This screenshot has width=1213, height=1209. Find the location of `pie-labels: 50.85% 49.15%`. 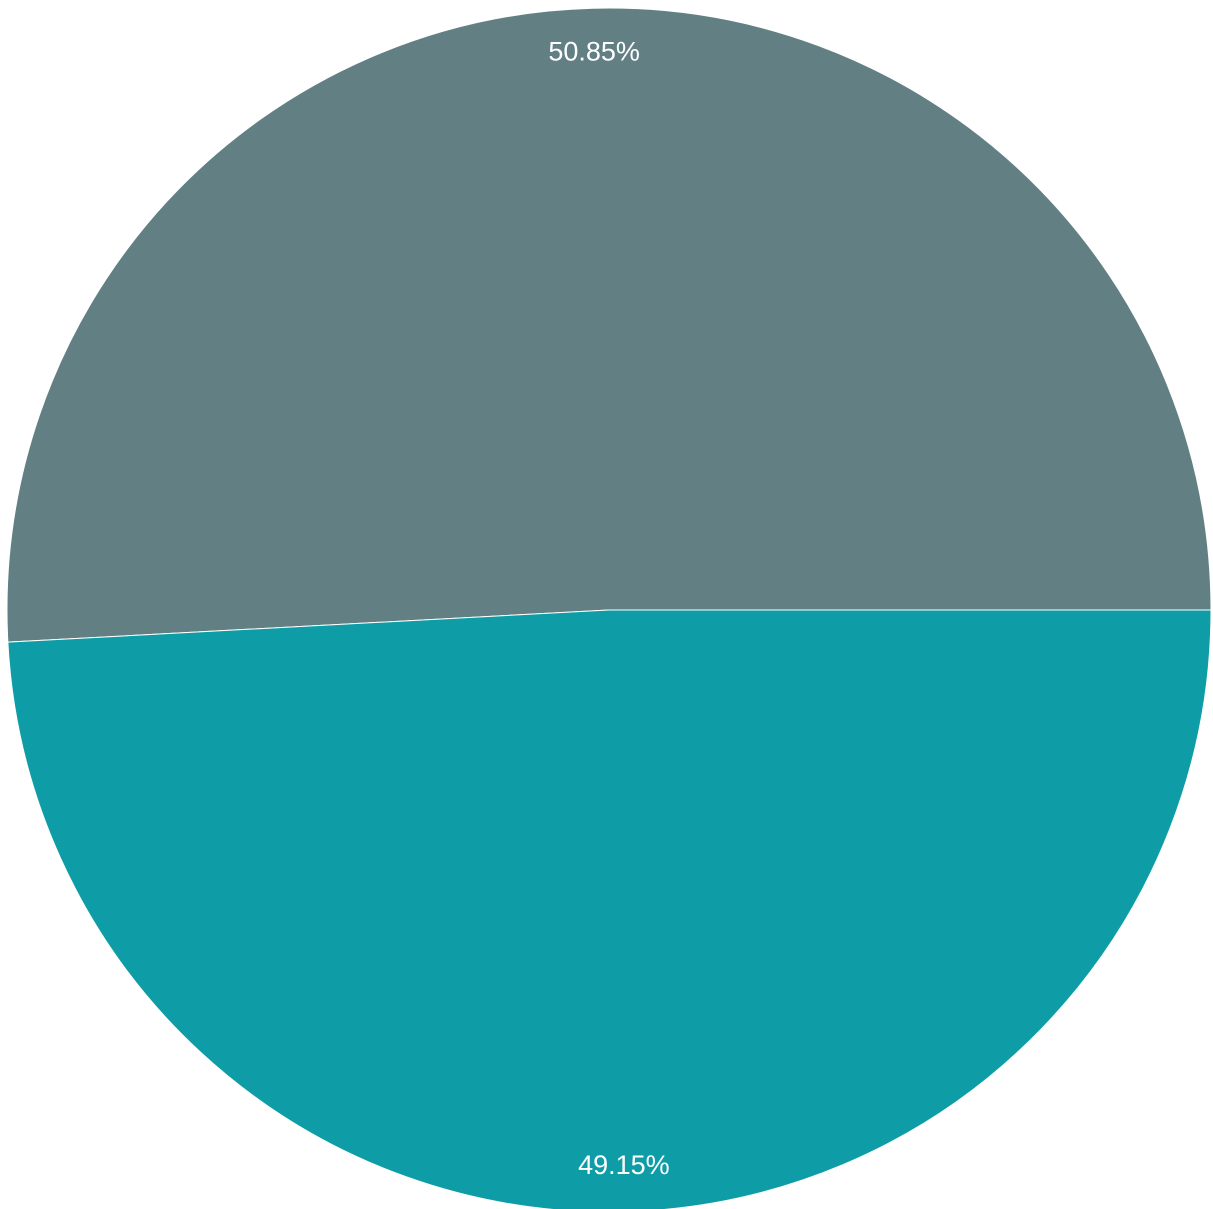

pie-labels: 50.85% 49.15% is located at coordinates (608, 608).